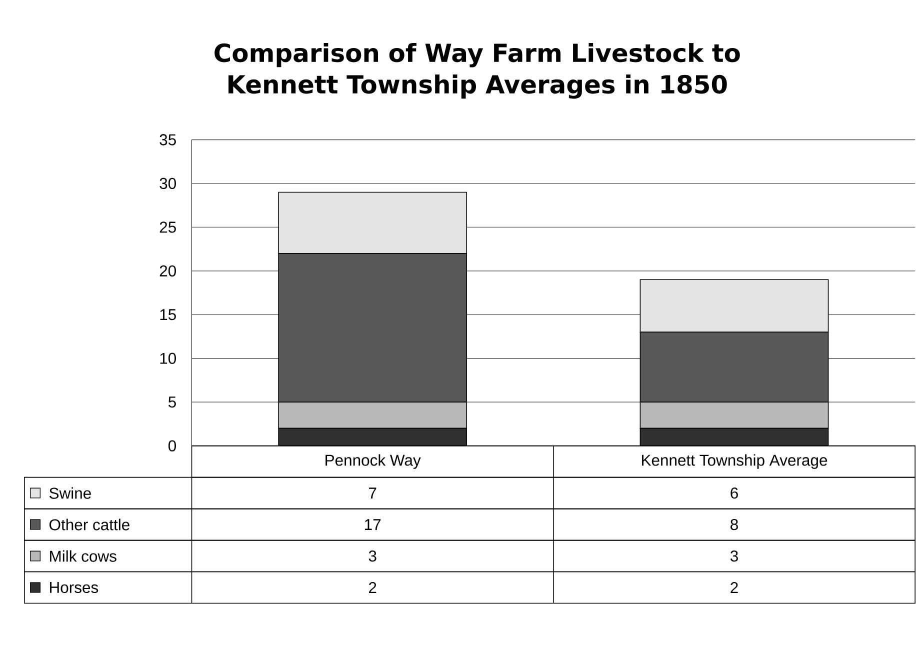 The image size is (920, 647). I want to click on y-tick-label: 5, so click(172, 402).